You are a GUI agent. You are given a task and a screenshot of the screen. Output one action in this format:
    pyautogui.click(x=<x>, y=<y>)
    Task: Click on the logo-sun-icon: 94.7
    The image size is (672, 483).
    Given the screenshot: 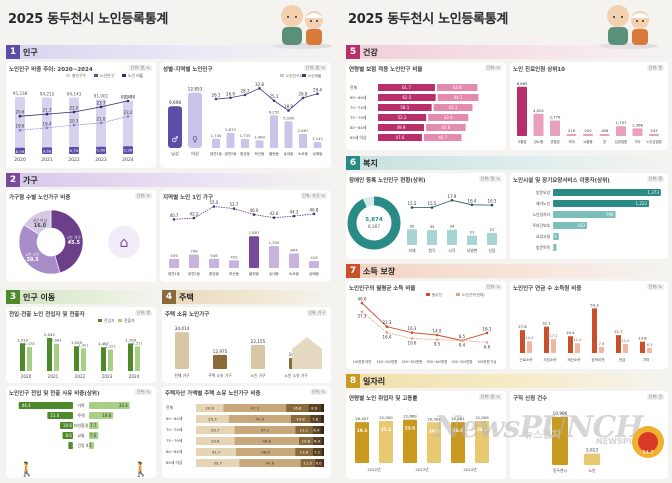 What is the action you would take?
    pyautogui.click(x=648, y=442)
    